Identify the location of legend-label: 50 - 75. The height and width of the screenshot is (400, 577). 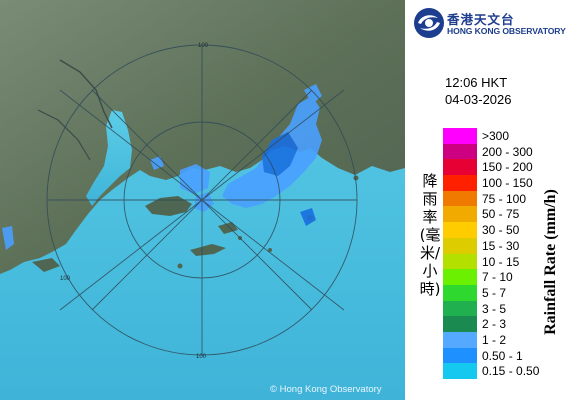
(501, 214).